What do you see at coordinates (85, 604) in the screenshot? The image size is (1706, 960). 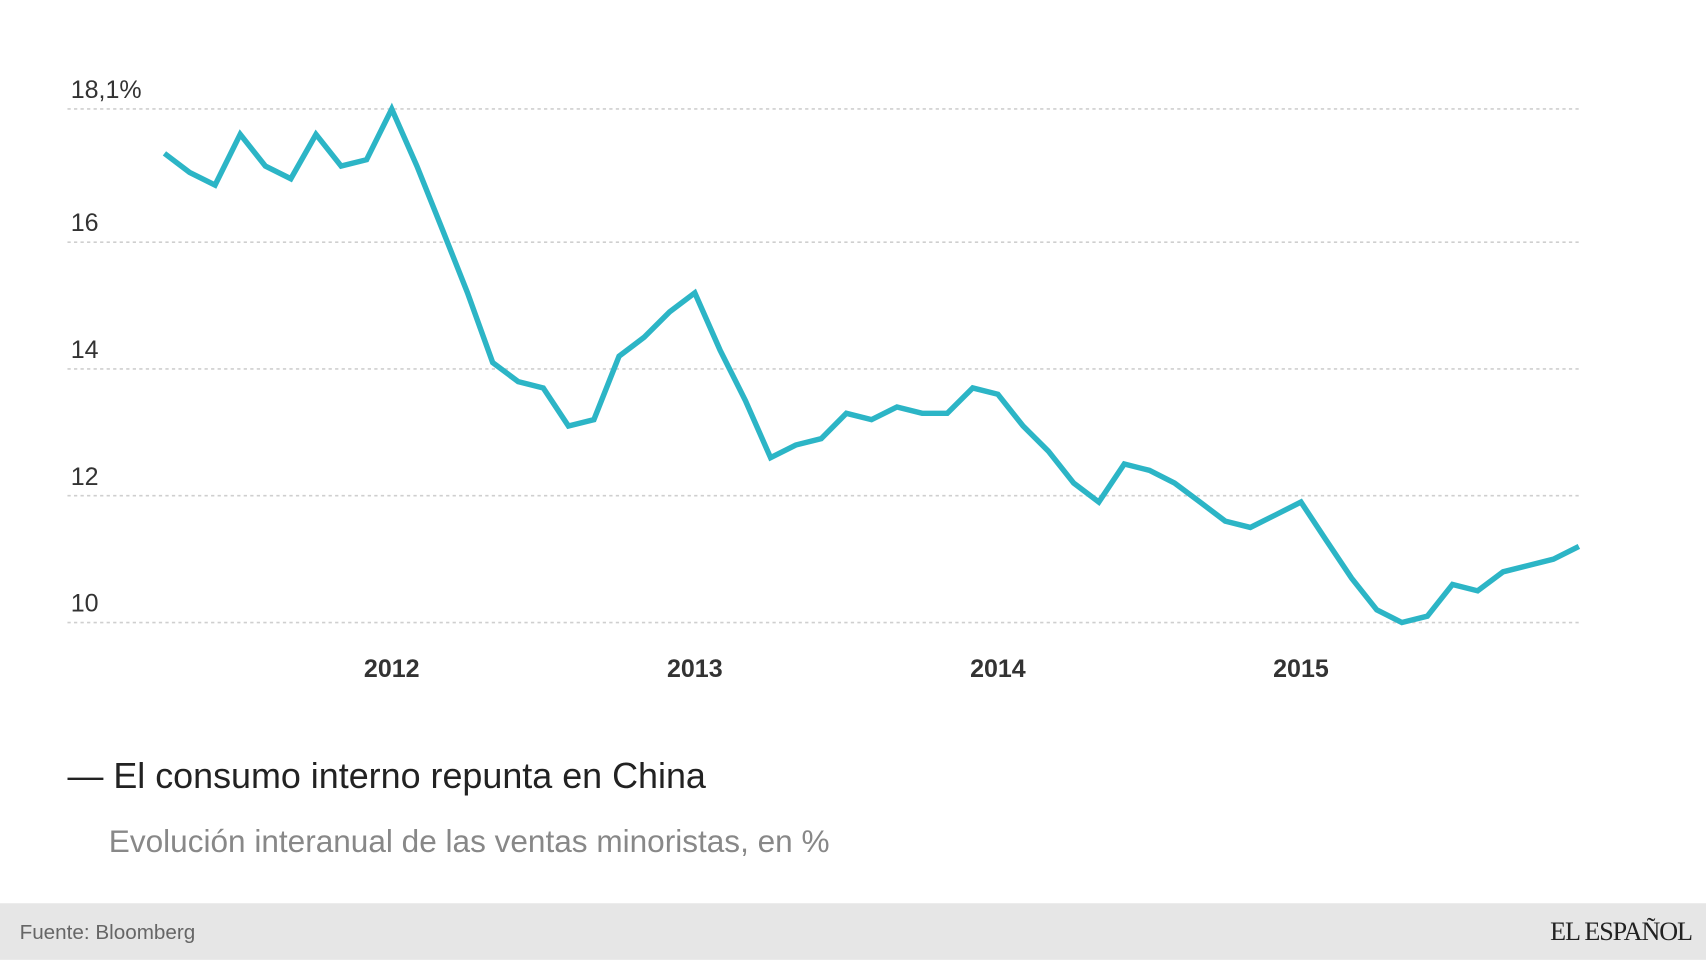 I see `y-tick-label: 10` at bounding box center [85, 604].